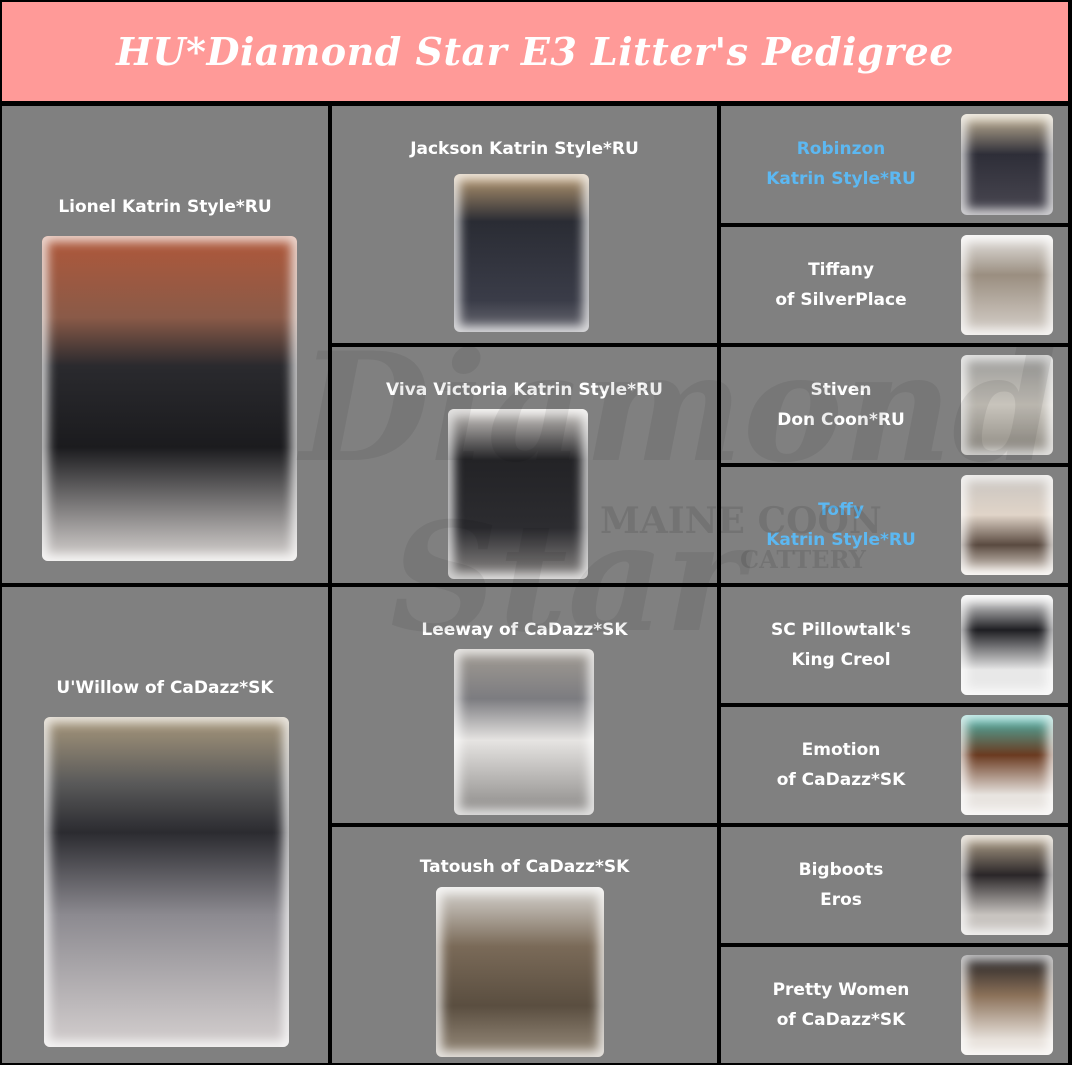 This screenshot has height=1065, width=1072. I want to click on great-grandparent-cell: Tiffany of SilverPlace, so click(894, 285).